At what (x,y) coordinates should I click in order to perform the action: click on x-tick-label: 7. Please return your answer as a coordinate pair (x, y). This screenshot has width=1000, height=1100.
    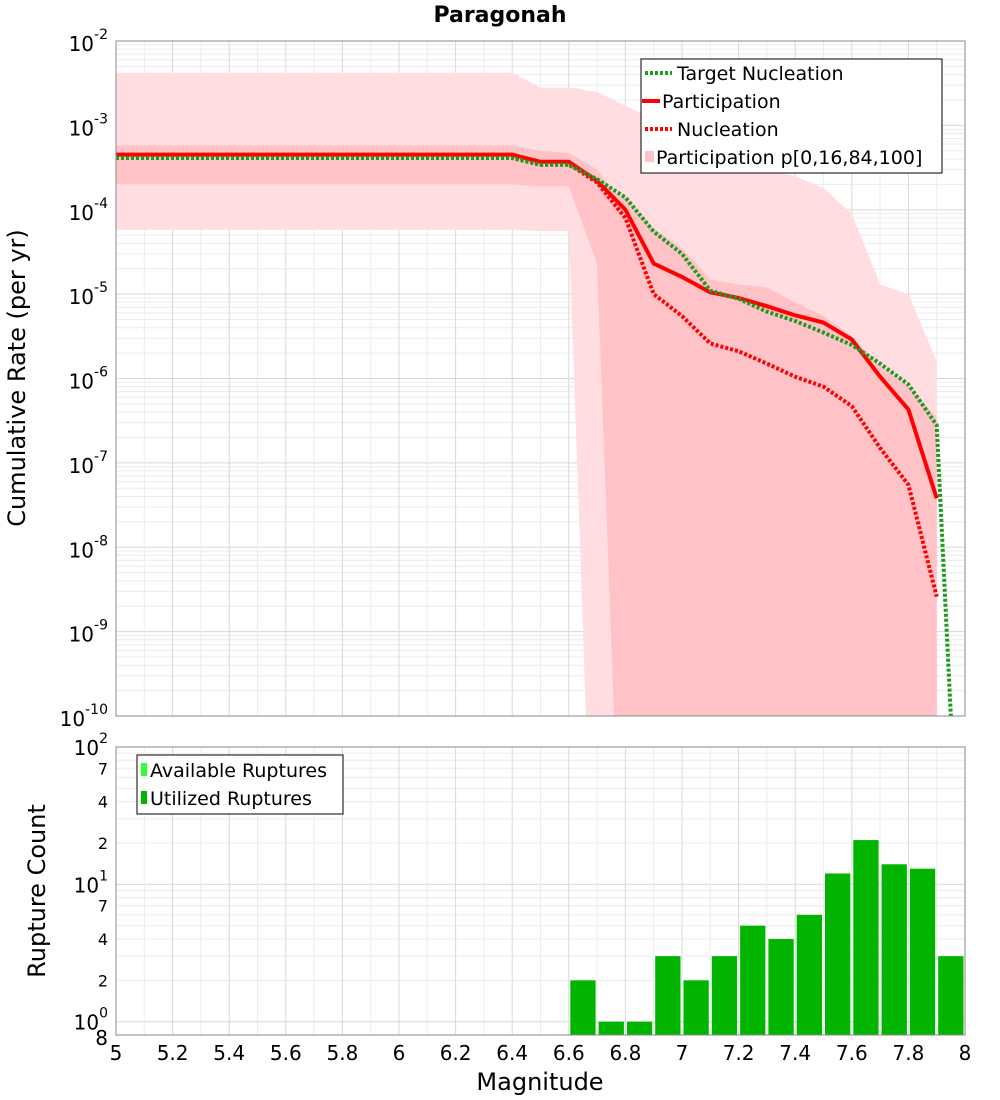
    Looking at the image, I should click on (682, 1053).